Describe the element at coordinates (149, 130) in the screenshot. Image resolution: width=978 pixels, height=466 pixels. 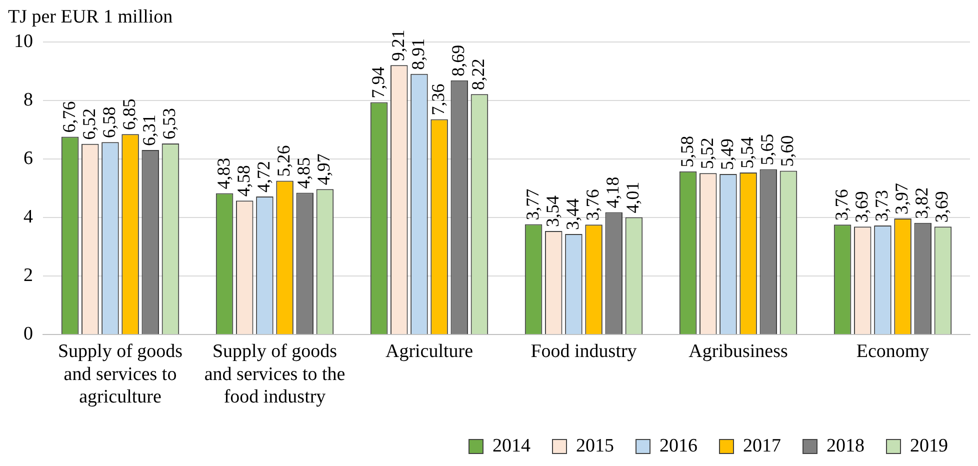
I see `data-label: 6,31` at that location.